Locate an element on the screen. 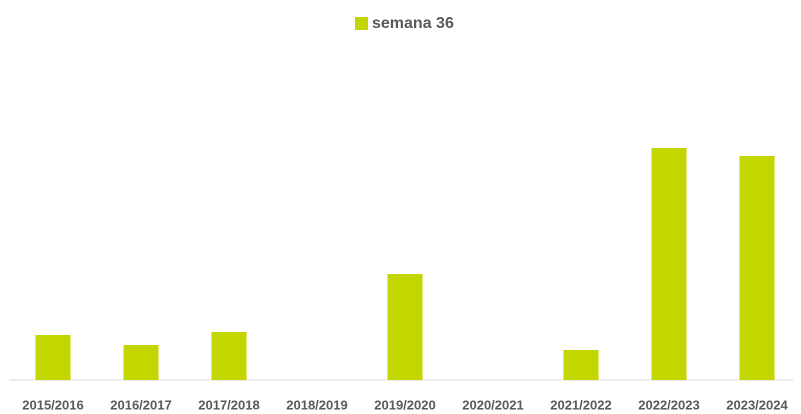  x-tick-label: 2022/2023 is located at coordinates (668, 404).